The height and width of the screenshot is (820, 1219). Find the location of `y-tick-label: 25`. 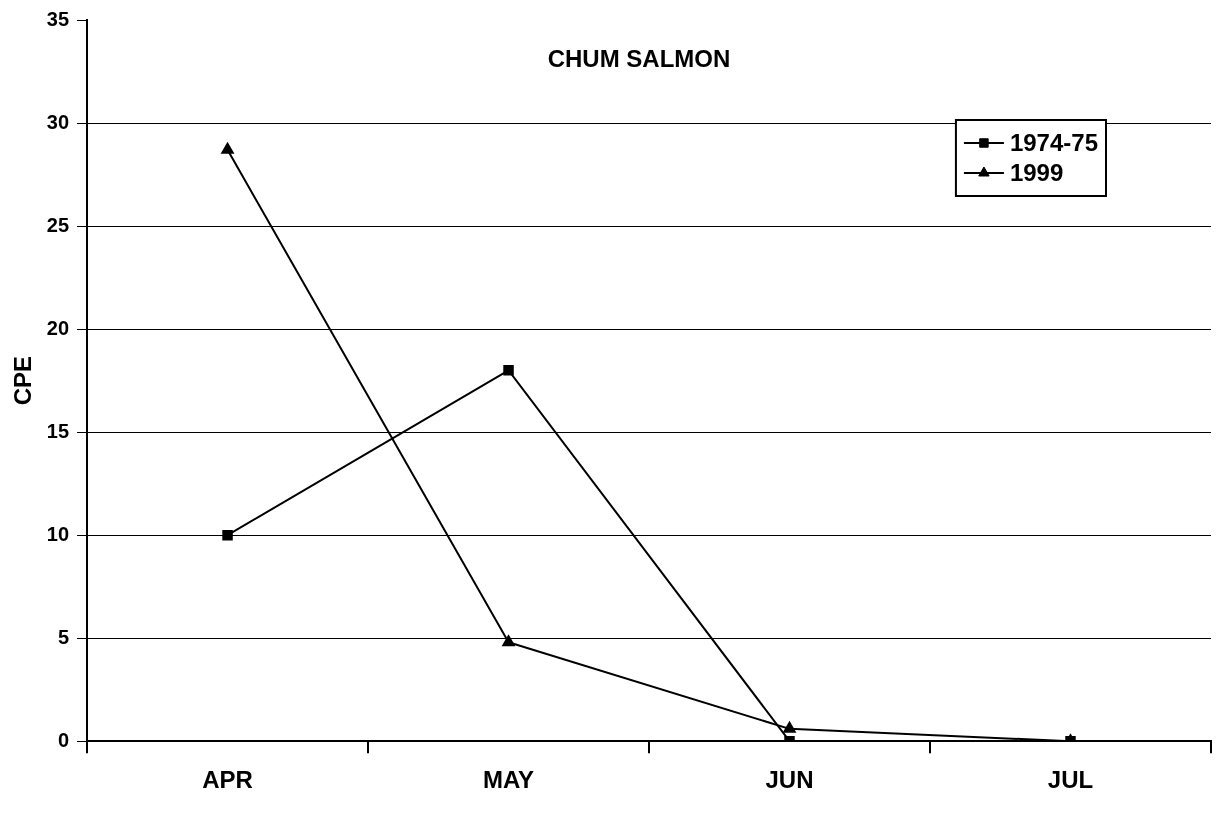

y-tick-label: 25 is located at coordinates (58, 224).